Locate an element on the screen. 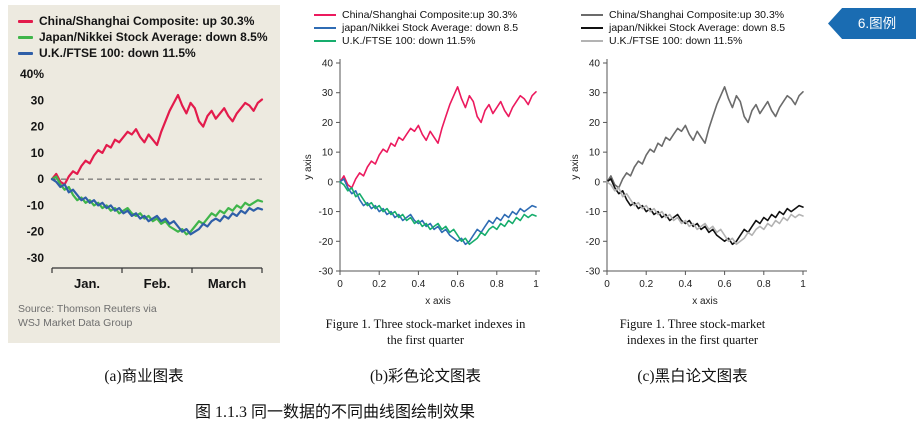 This screenshot has height=436, width=916. legend-label-shanghai: China/Shanghai Composite: up 30.3% is located at coordinates (147, 21).